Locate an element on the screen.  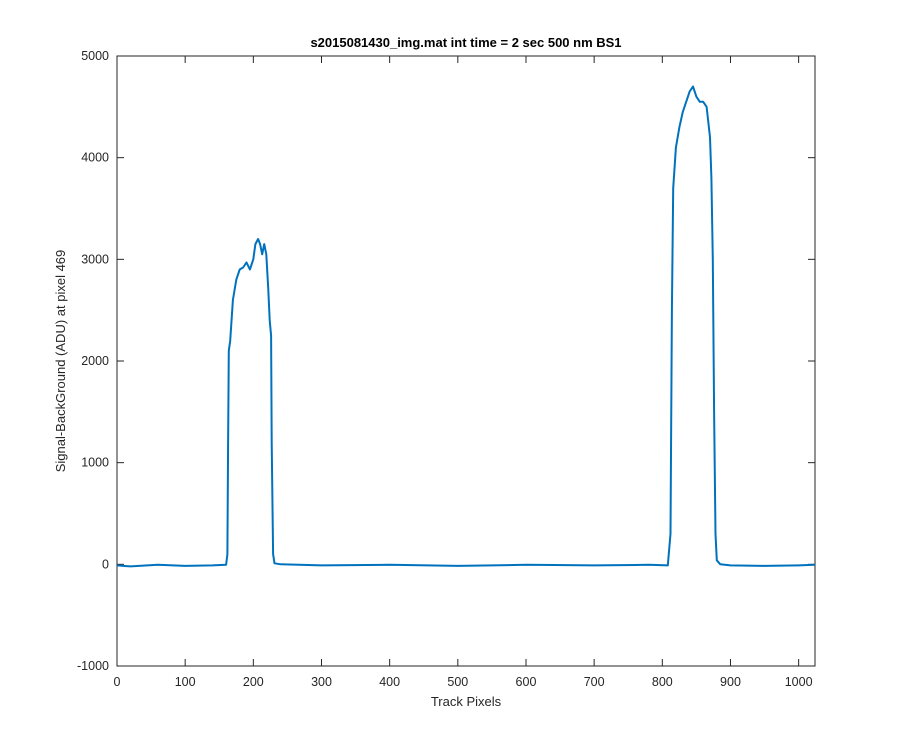
x-tick-label: 1000 is located at coordinates (799, 682).